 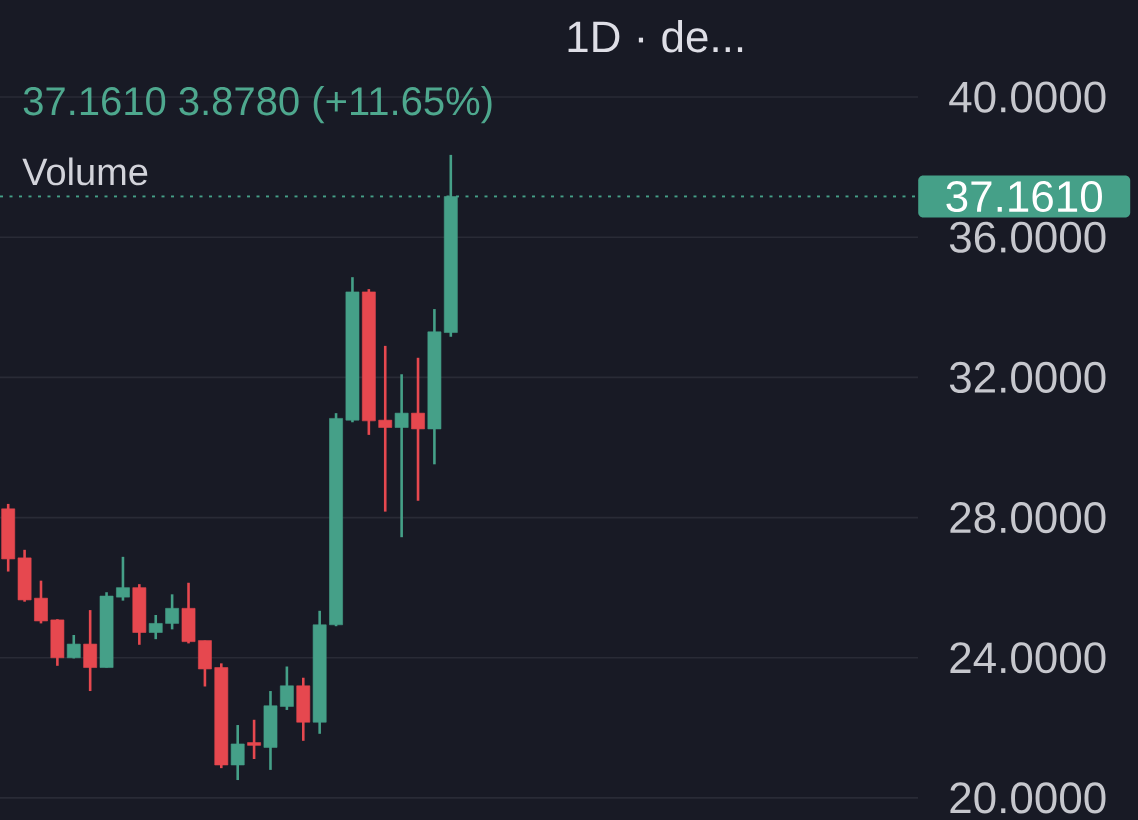 What do you see at coordinates (1028, 798) in the screenshot?
I see `y-tick-label: 20.0000` at bounding box center [1028, 798].